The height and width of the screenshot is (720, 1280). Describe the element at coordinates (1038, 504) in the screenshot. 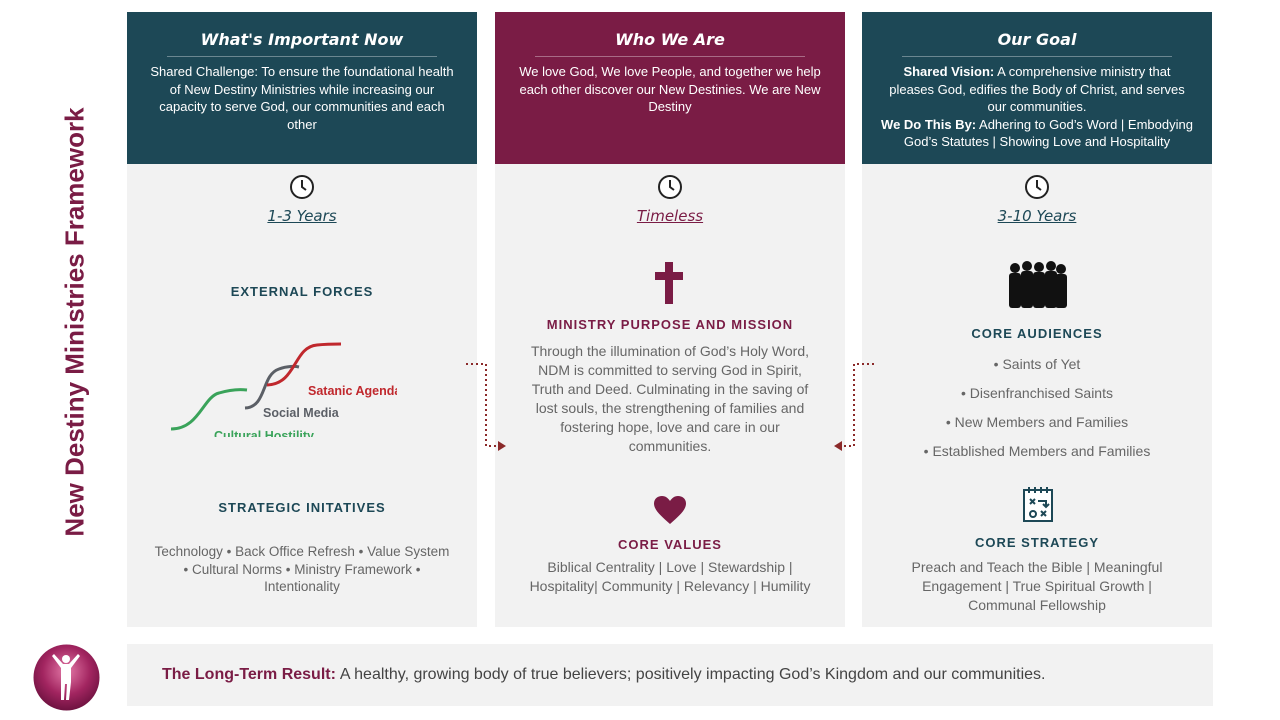

I see `strategy-icon` at that location.